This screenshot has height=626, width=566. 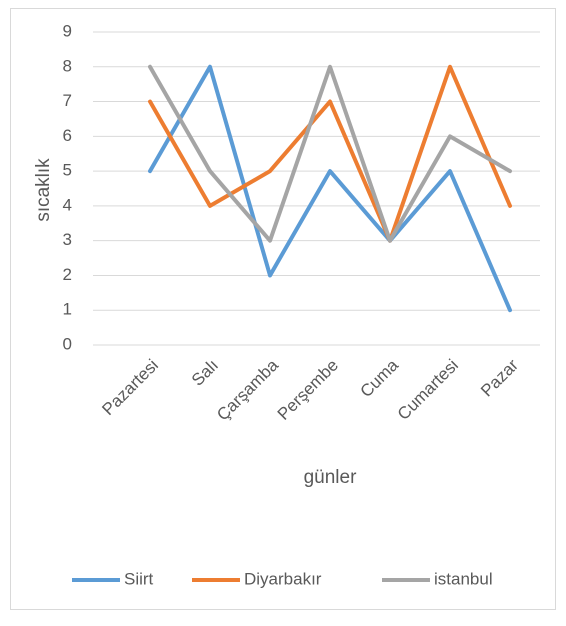 What do you see at coordinates (67, 135) in the screenshot?
I see `y-tick-label: 6` at bounding box center [67, 135].